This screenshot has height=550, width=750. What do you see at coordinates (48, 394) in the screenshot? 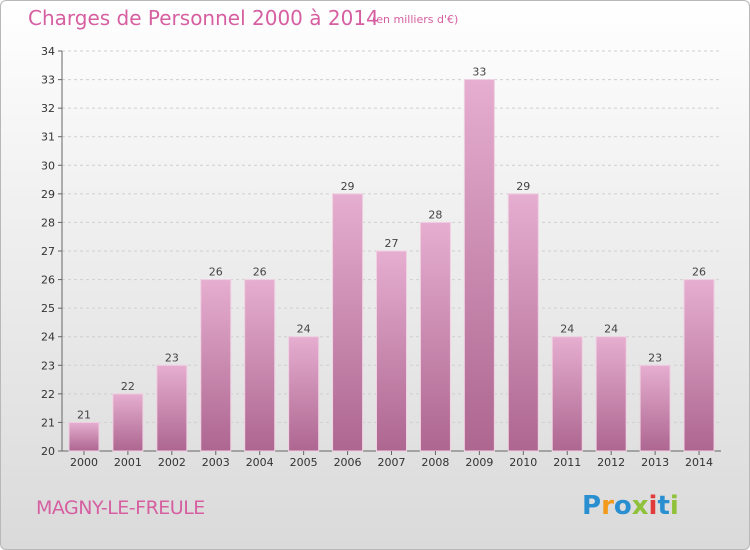
I see `y-tick-label: 22` at bounding box center [48, 394].